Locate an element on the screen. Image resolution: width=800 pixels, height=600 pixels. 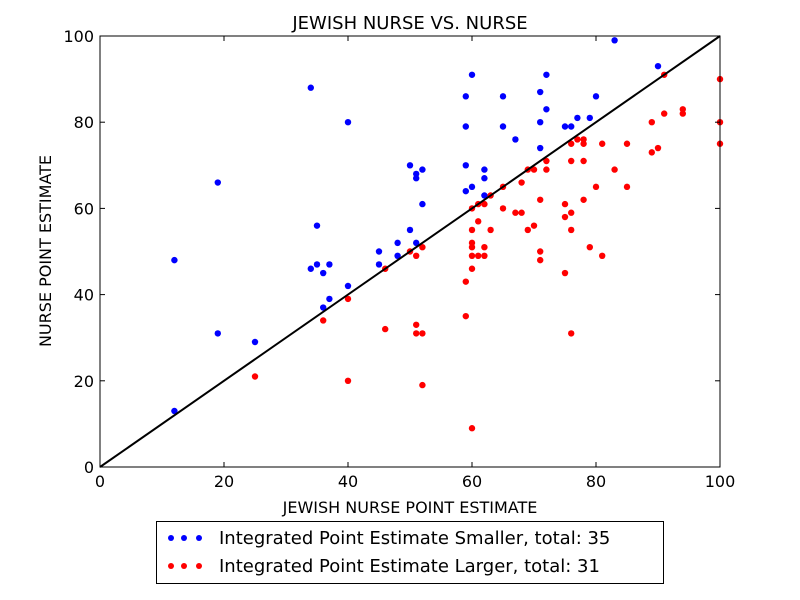
legend-marker-smaller is located at coordinates (188, 538).